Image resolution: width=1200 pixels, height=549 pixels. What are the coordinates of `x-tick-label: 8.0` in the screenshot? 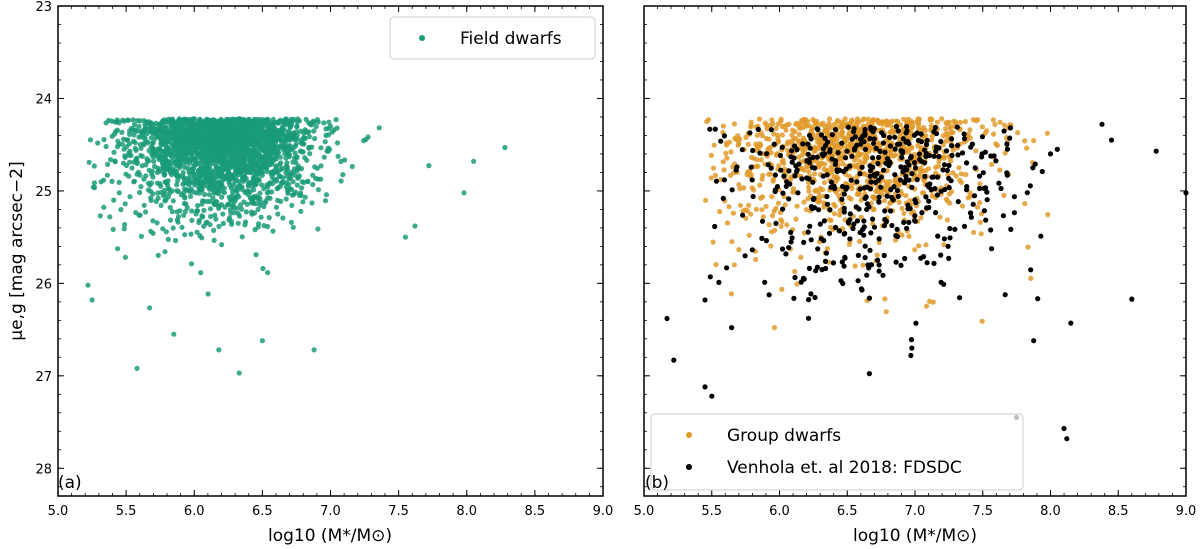 It's located at (466, 511).